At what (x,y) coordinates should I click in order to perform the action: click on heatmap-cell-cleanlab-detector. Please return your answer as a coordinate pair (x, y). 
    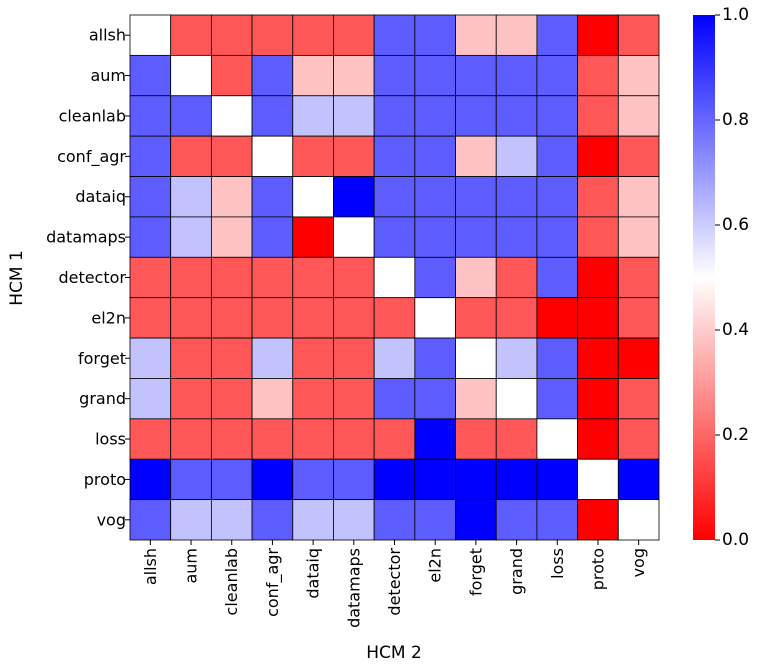
    Looking at the image, I should click on (394, 116).